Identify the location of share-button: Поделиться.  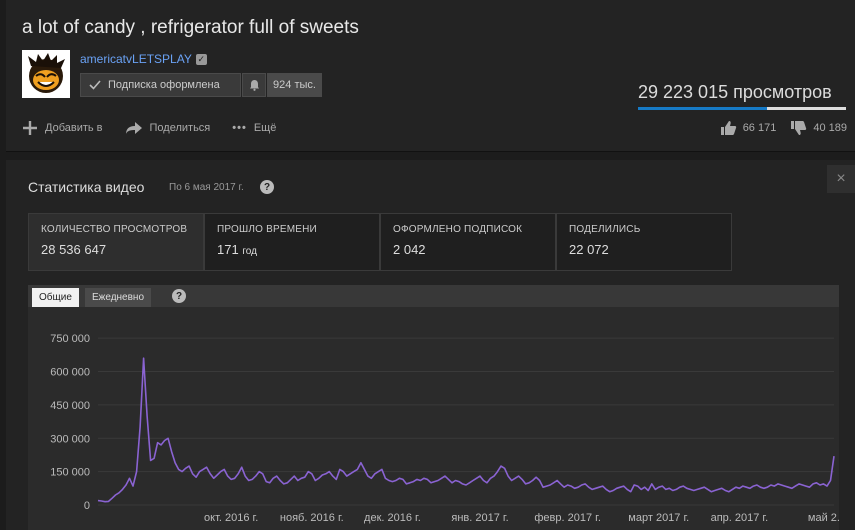
(168, 128).